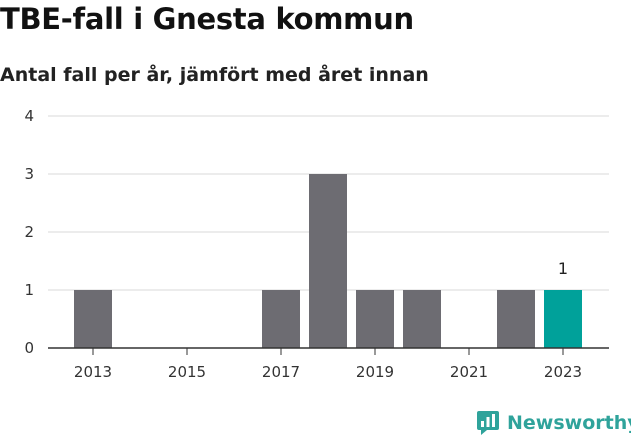 The width and height of the screenshot is (631, 439). What do you see at coordinates (29, 116) in the screenshot?
I see `y-tick-label: 4` at bounding box center [29, 116].